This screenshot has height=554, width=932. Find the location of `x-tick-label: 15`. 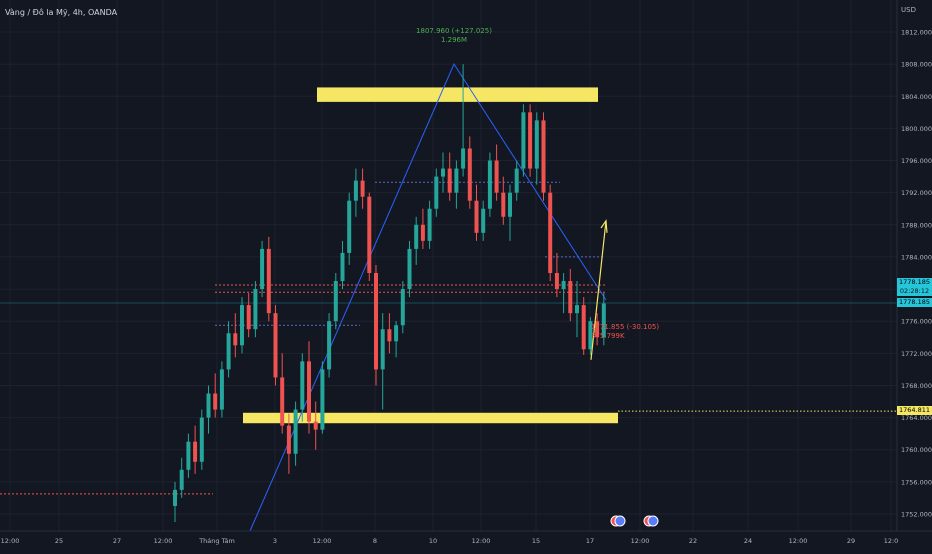

x-tick-label: 15 is located at coordinates (536, 541).